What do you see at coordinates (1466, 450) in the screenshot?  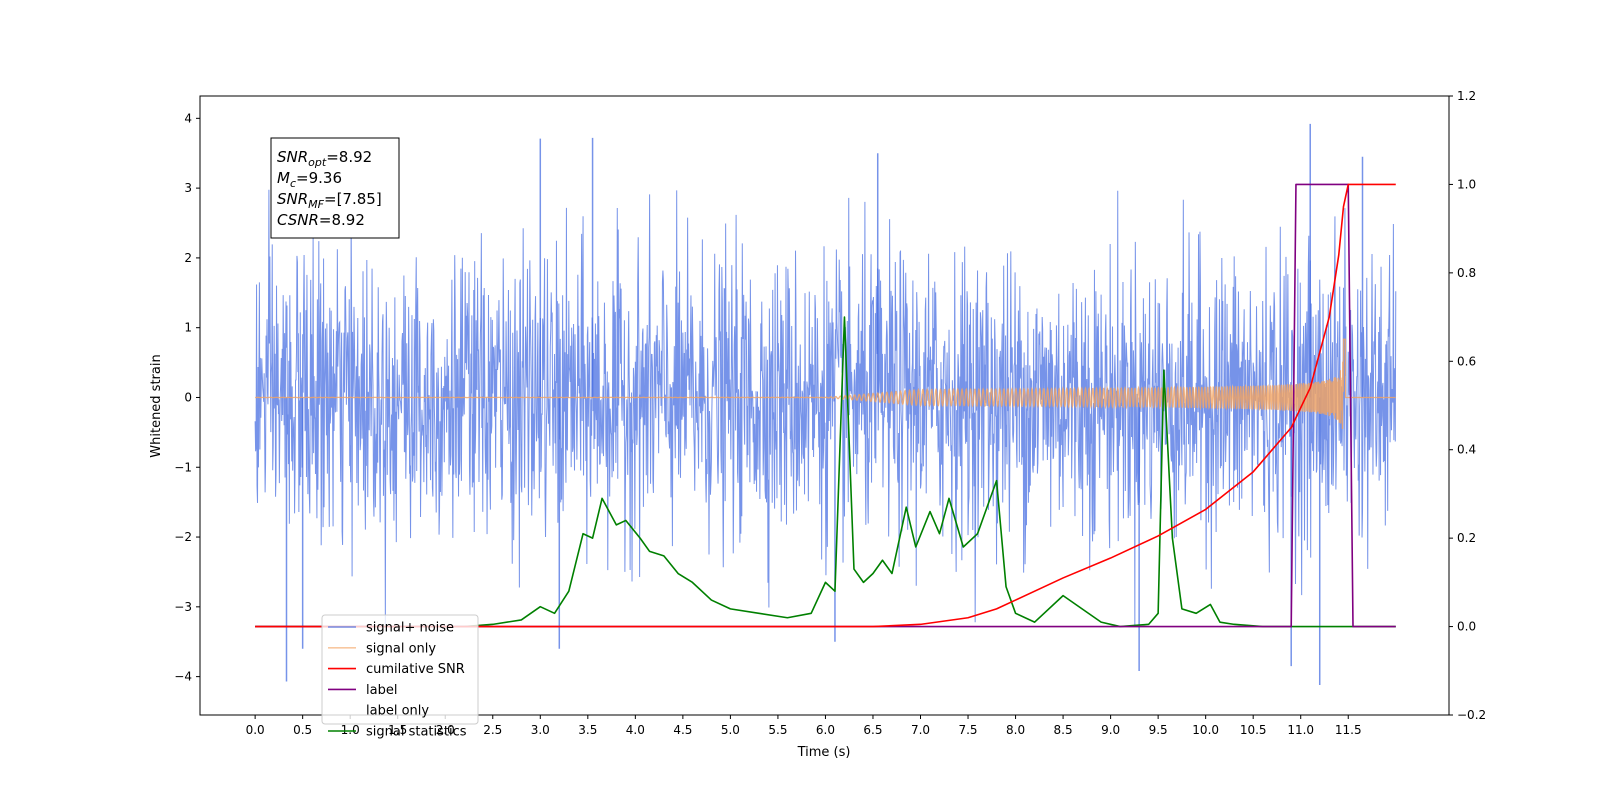 I see `y2-tick-label: 0.4` at bounding box center [1466, 450].